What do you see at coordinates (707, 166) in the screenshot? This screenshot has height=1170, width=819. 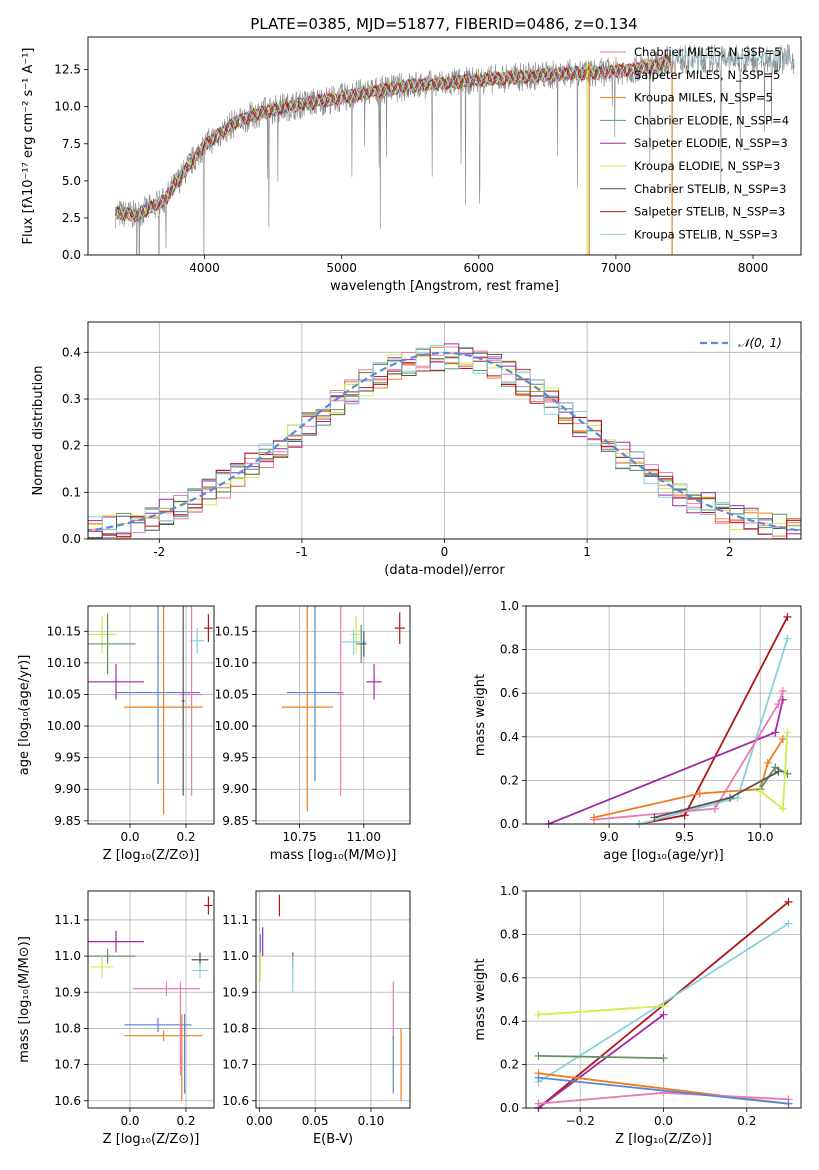 I see `legend-label: Kroupa ELODIE, N_SSP=3` at bounding box center [707, 166].